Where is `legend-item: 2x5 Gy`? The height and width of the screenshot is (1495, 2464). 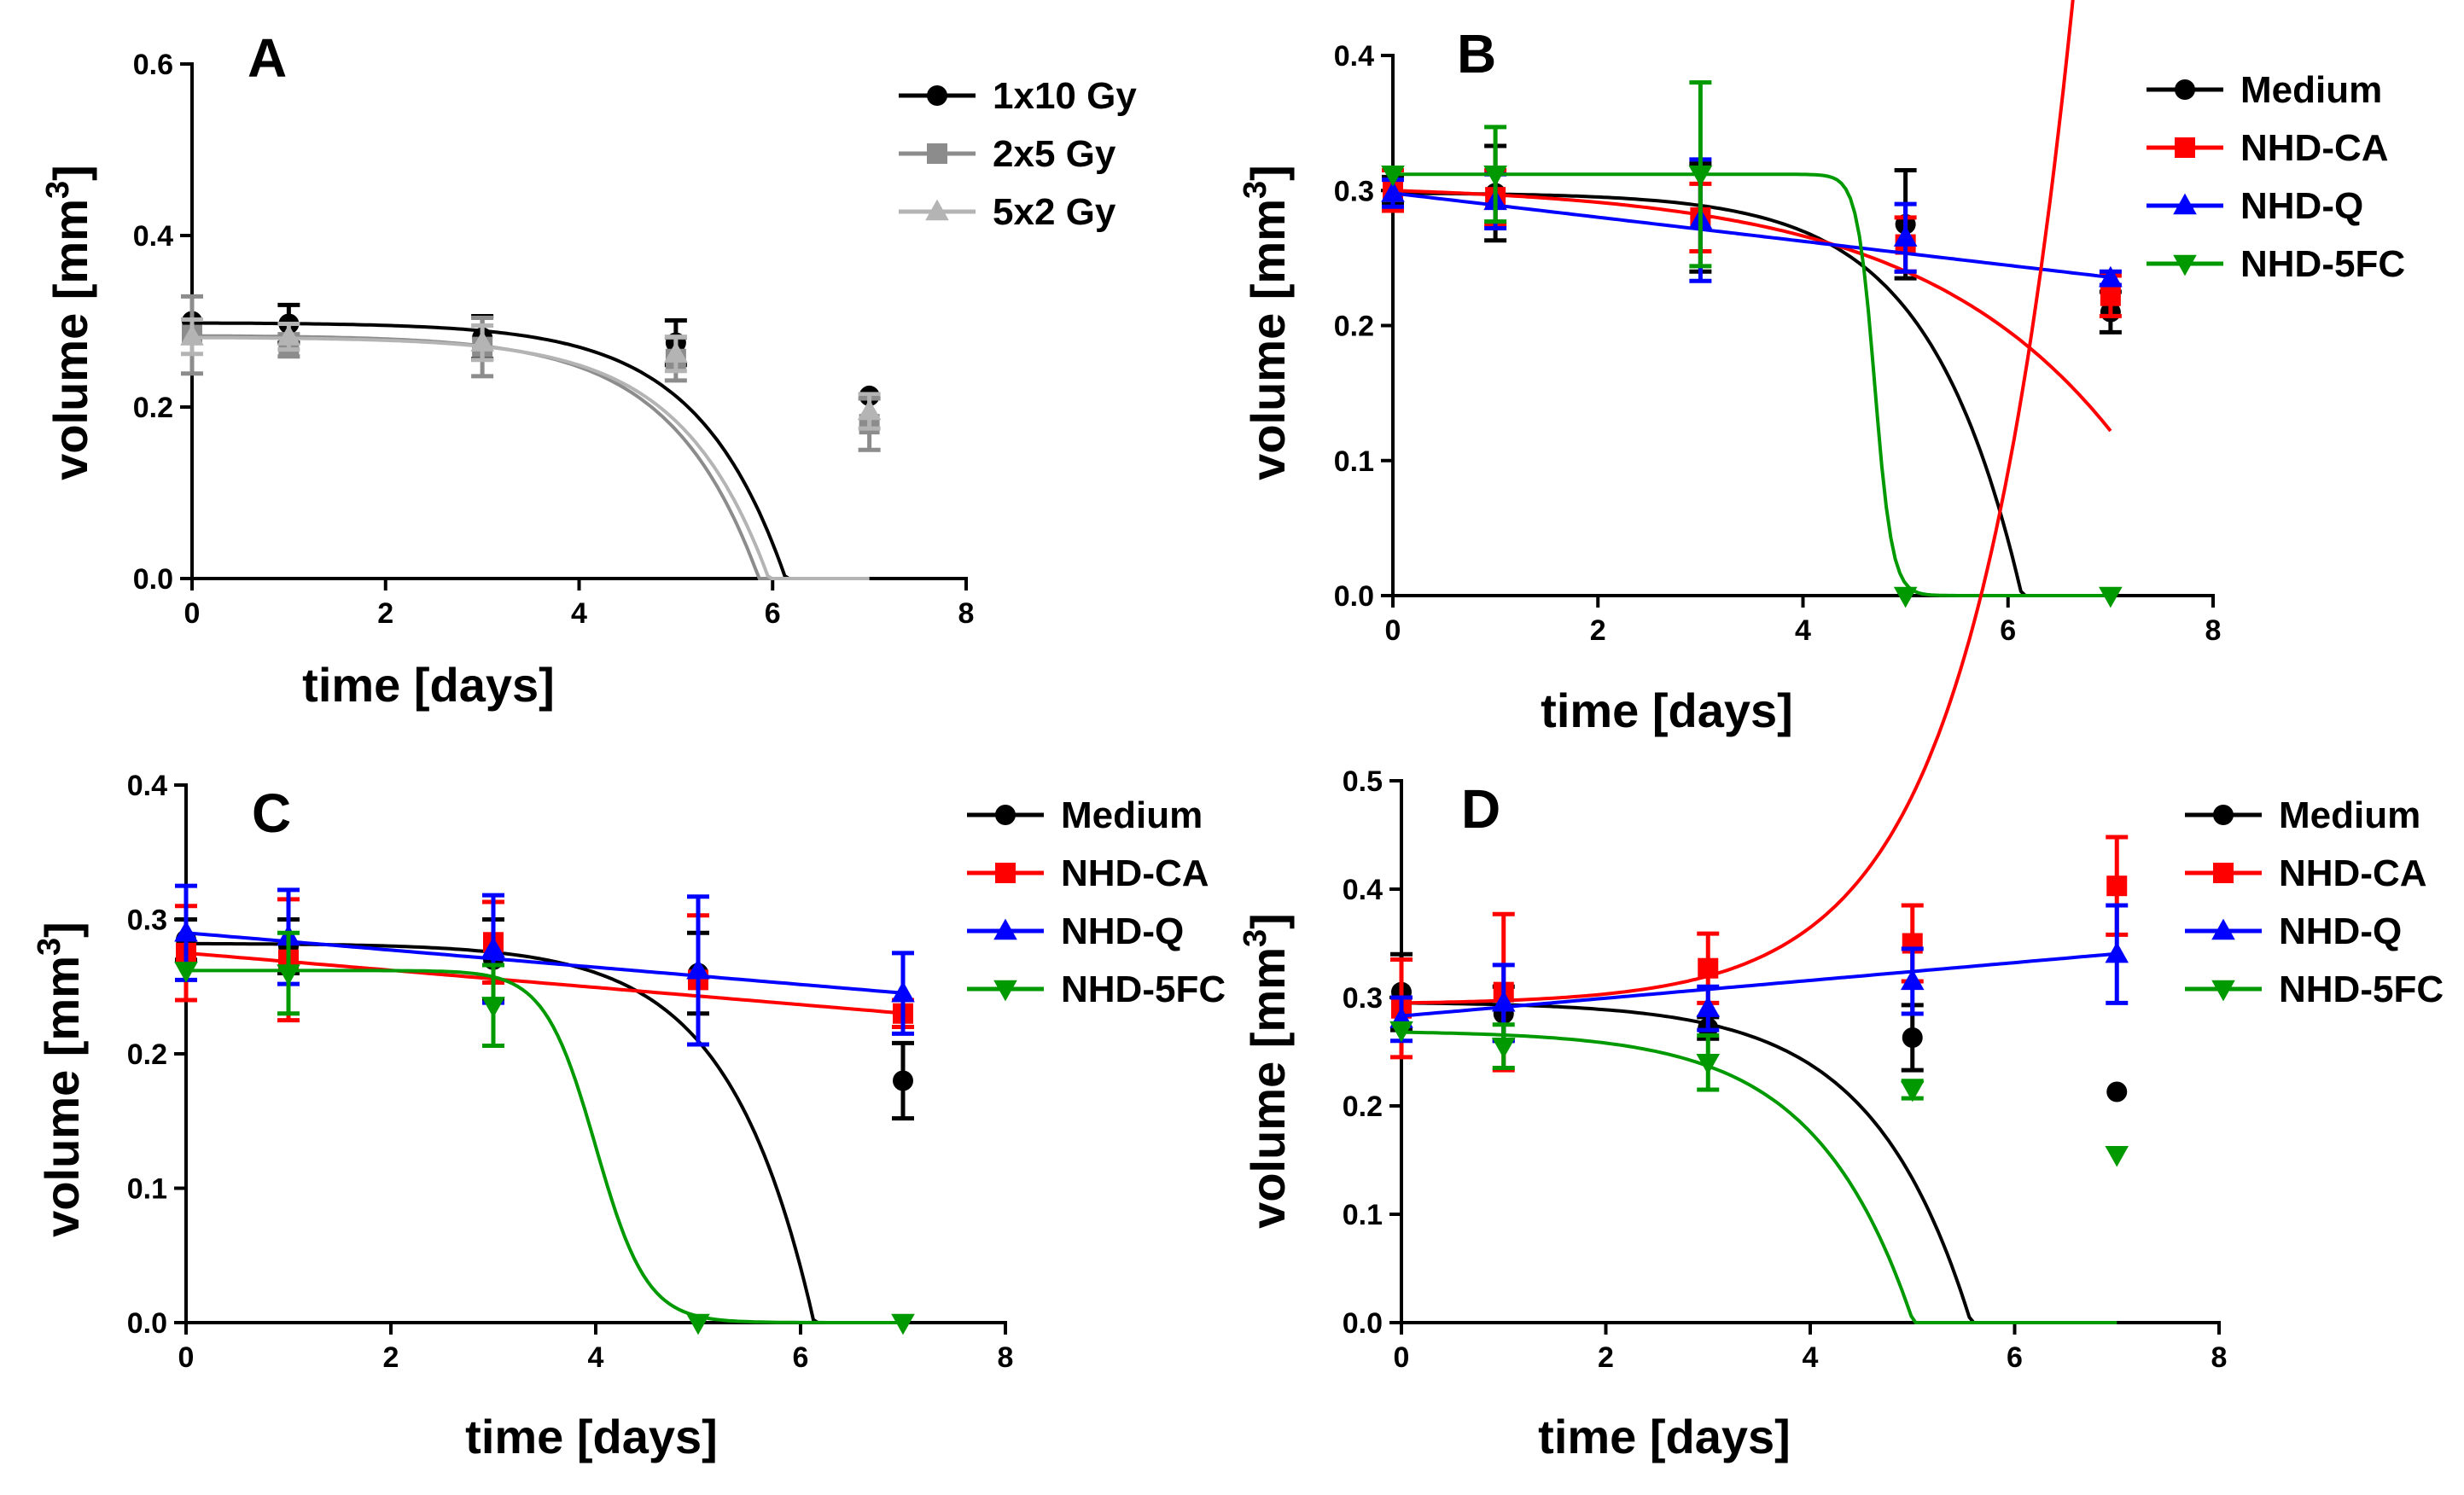
legend-item: 2x5 Gy is located at coordinates (1008, 154).